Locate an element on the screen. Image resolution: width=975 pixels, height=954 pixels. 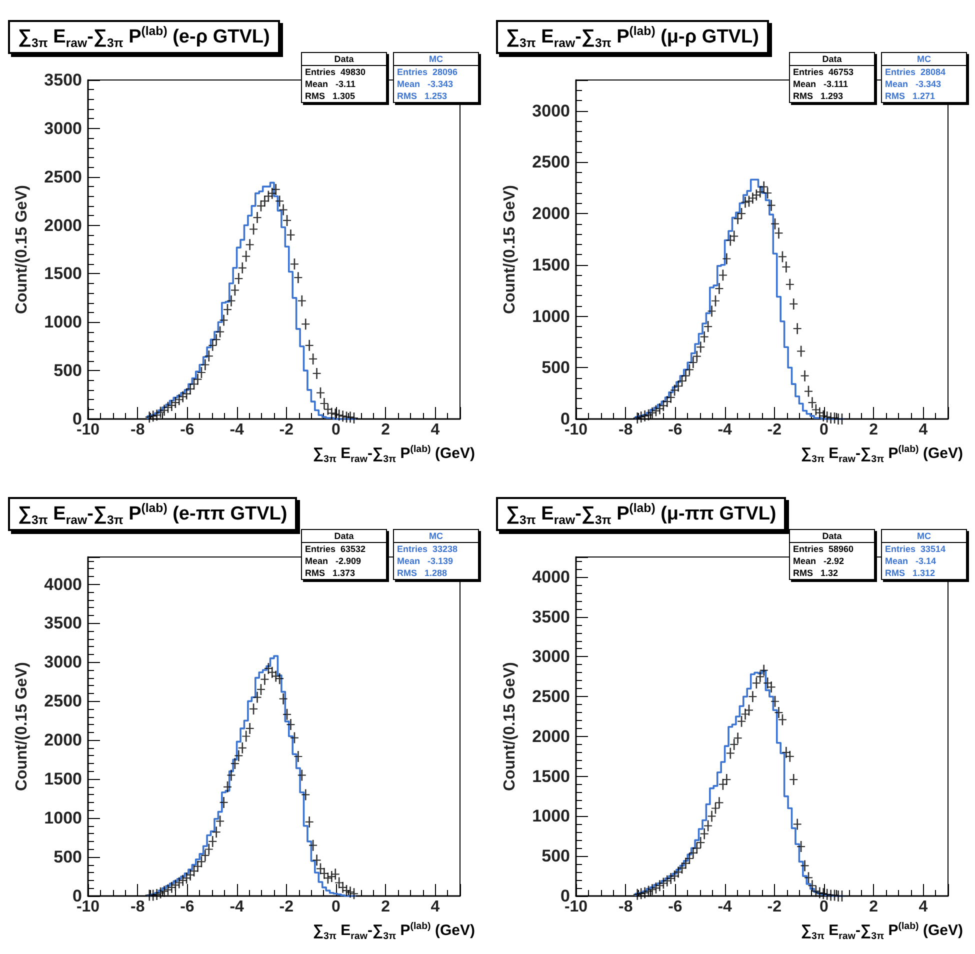
annotation: RMS 1.253 is located at coordinates (422, 96).